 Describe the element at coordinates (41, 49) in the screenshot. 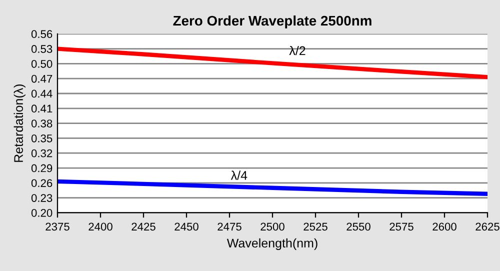

I see `y-tick-label: 0.53` at that location.